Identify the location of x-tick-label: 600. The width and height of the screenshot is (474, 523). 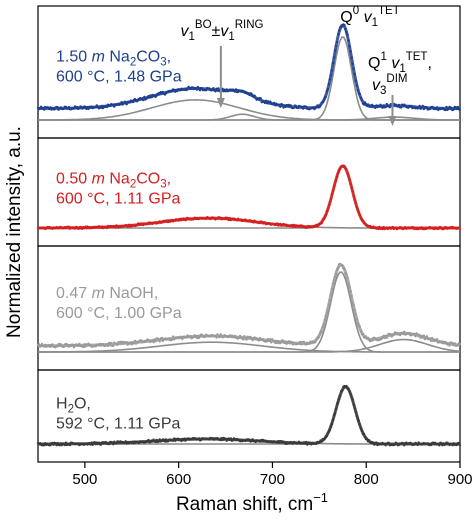
(178, 479).